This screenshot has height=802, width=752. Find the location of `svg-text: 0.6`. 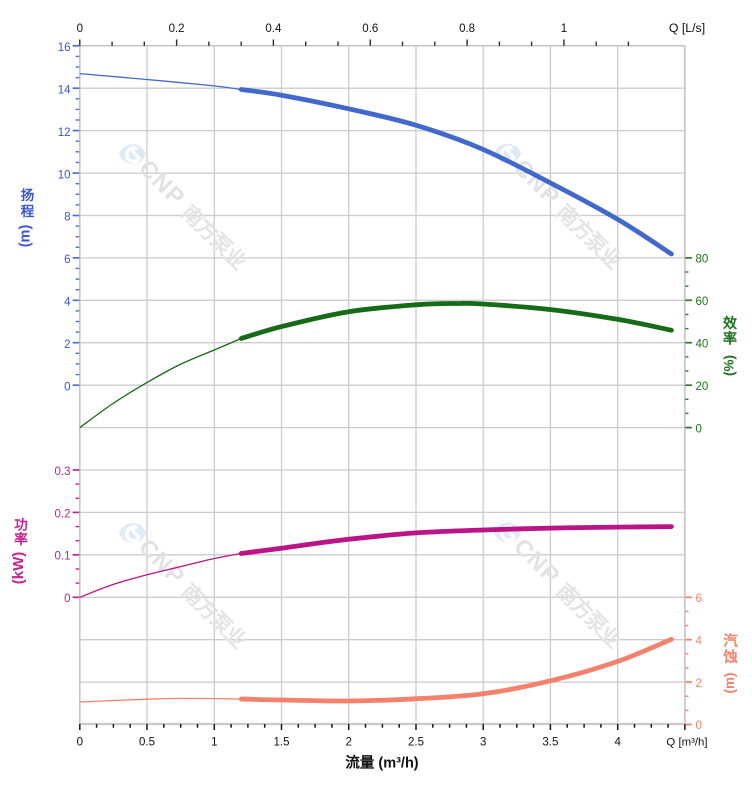

svg-text: 0.6 is located at coordinates (370, 29).